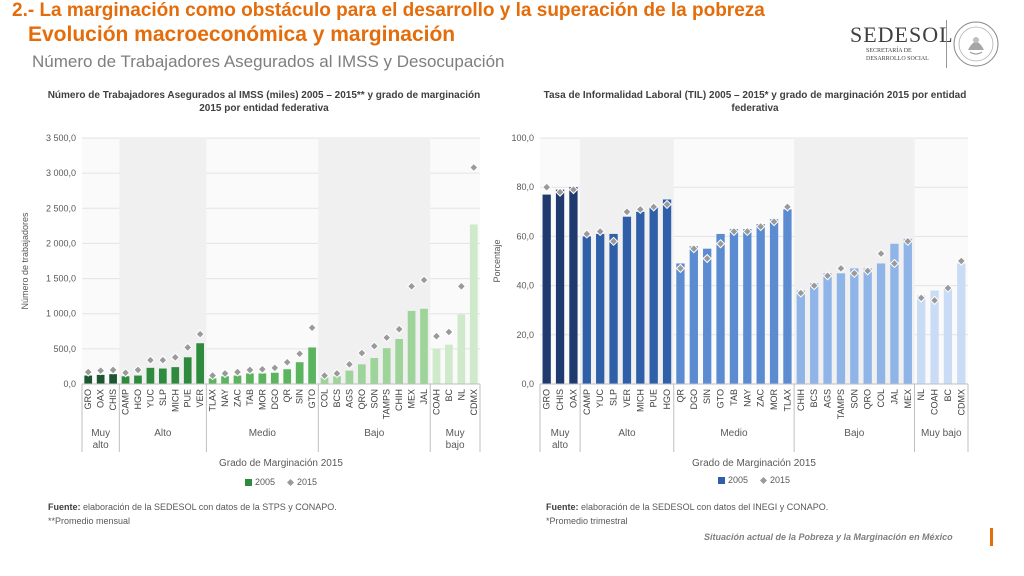  Describe the element at coordinates (894, 397) in the screenshot. I see `x-tick-label: JAL` at that location.